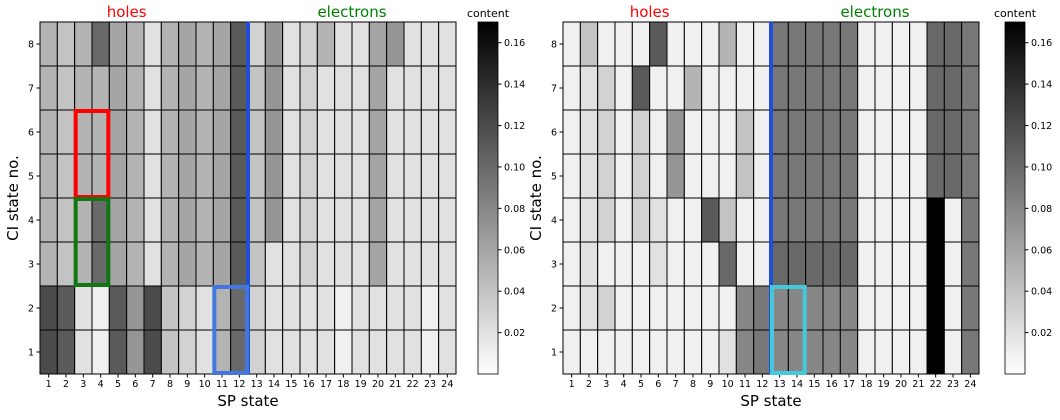  What do you see at coordinates (1015, 13) in the screenshot?
I see `colorbar-label: content` at bounding box center [1015, 13].